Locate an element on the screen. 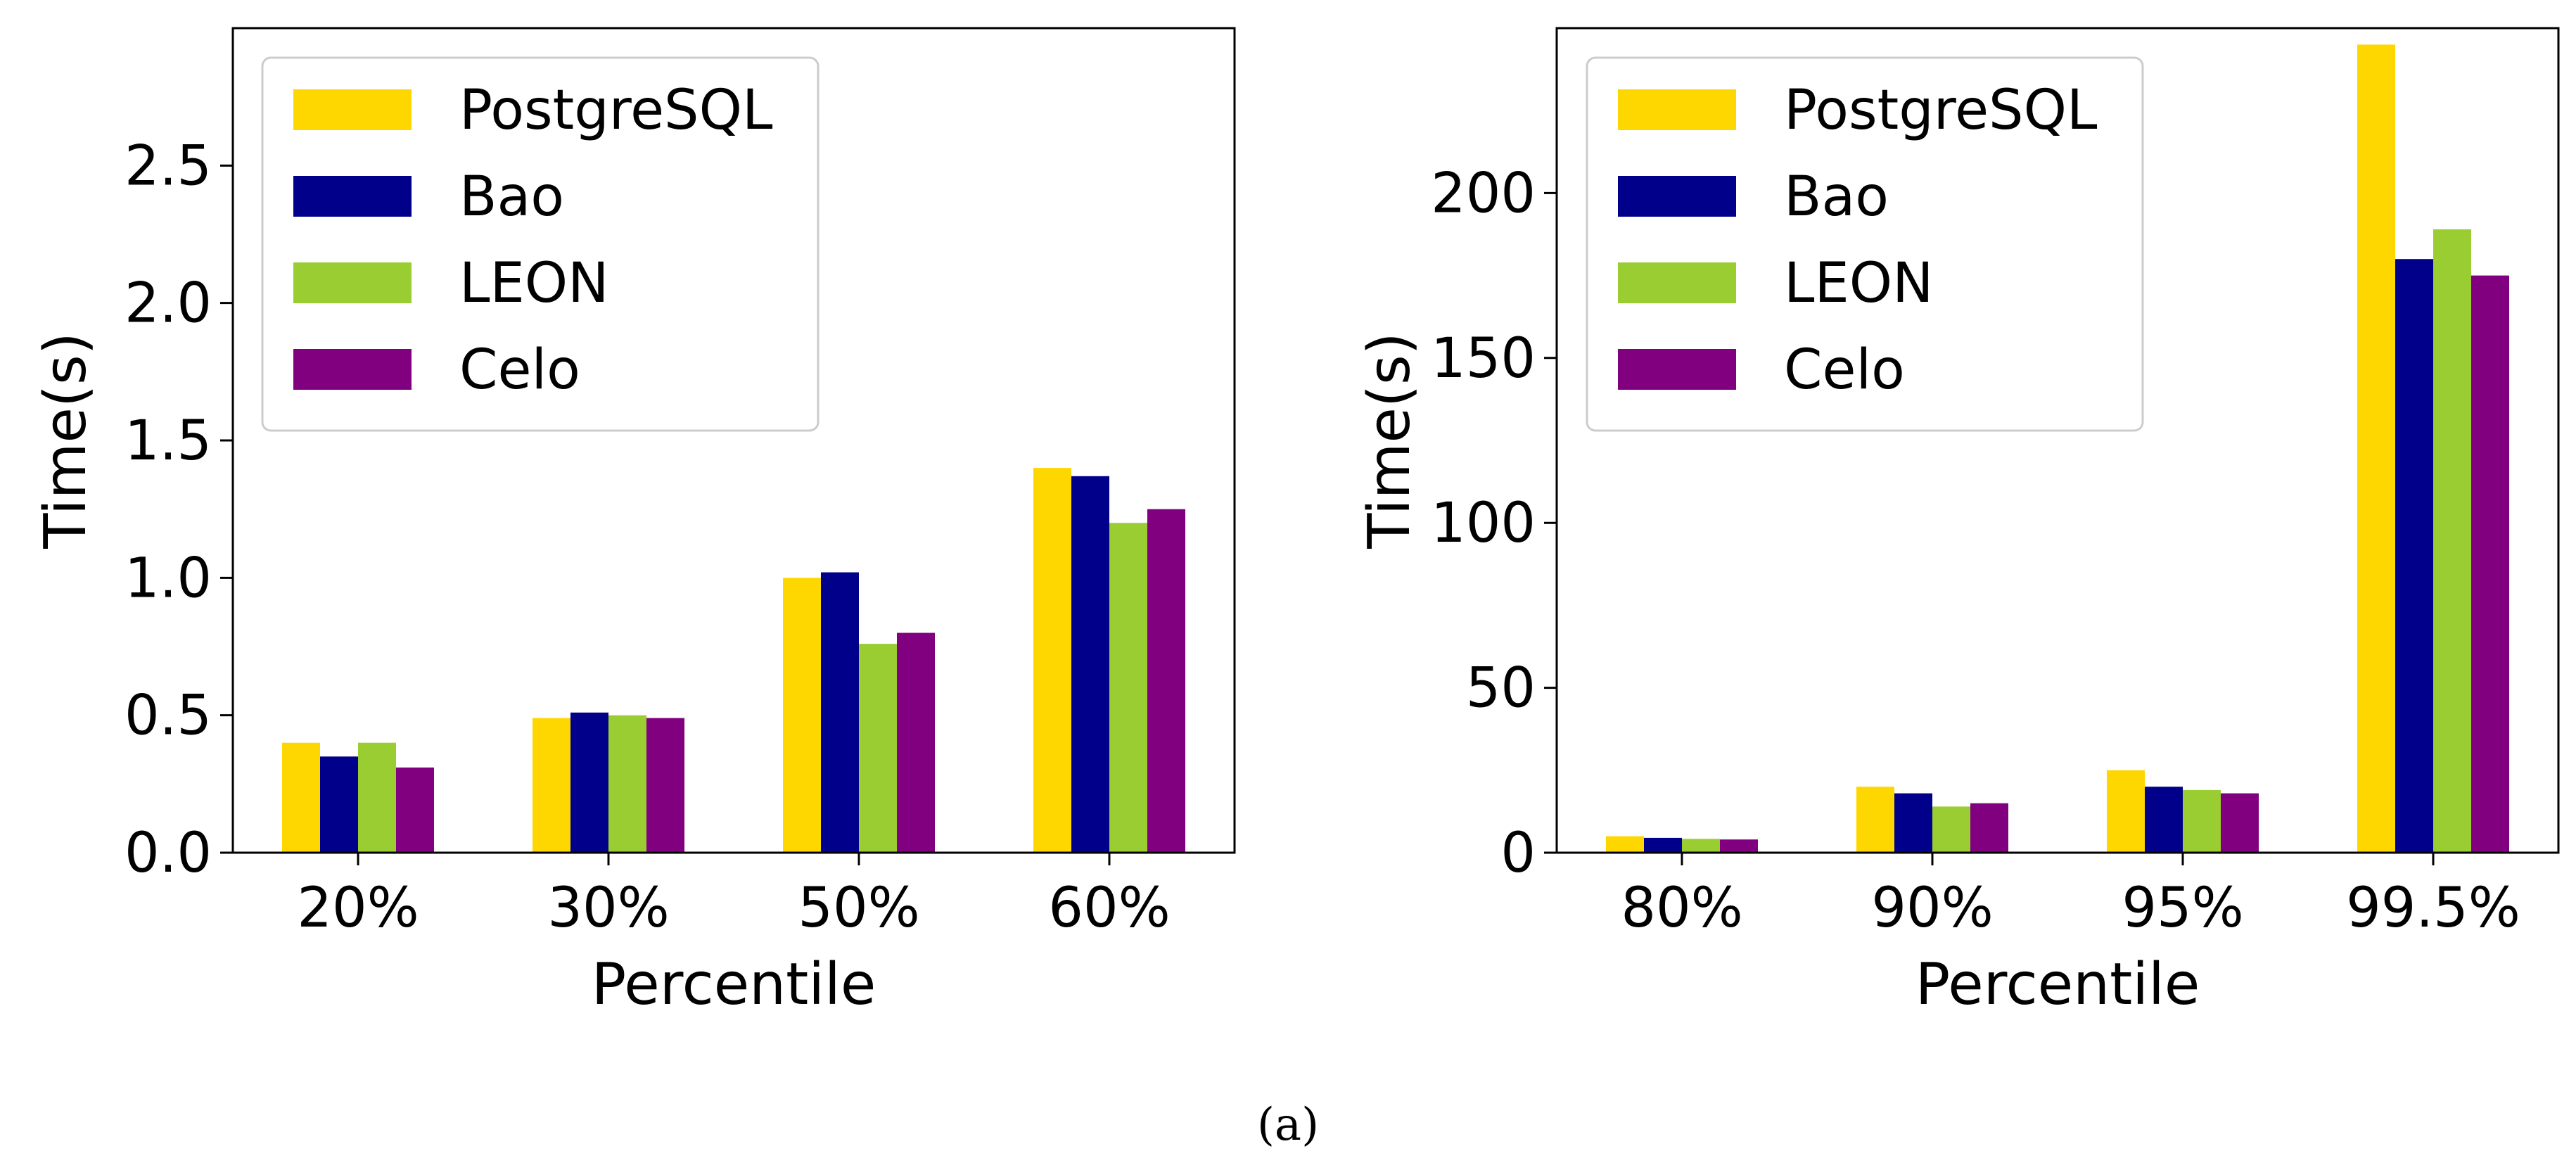 The image size is (2576, 1170). bar-bao-90% is located at coordinates (1913, 823).